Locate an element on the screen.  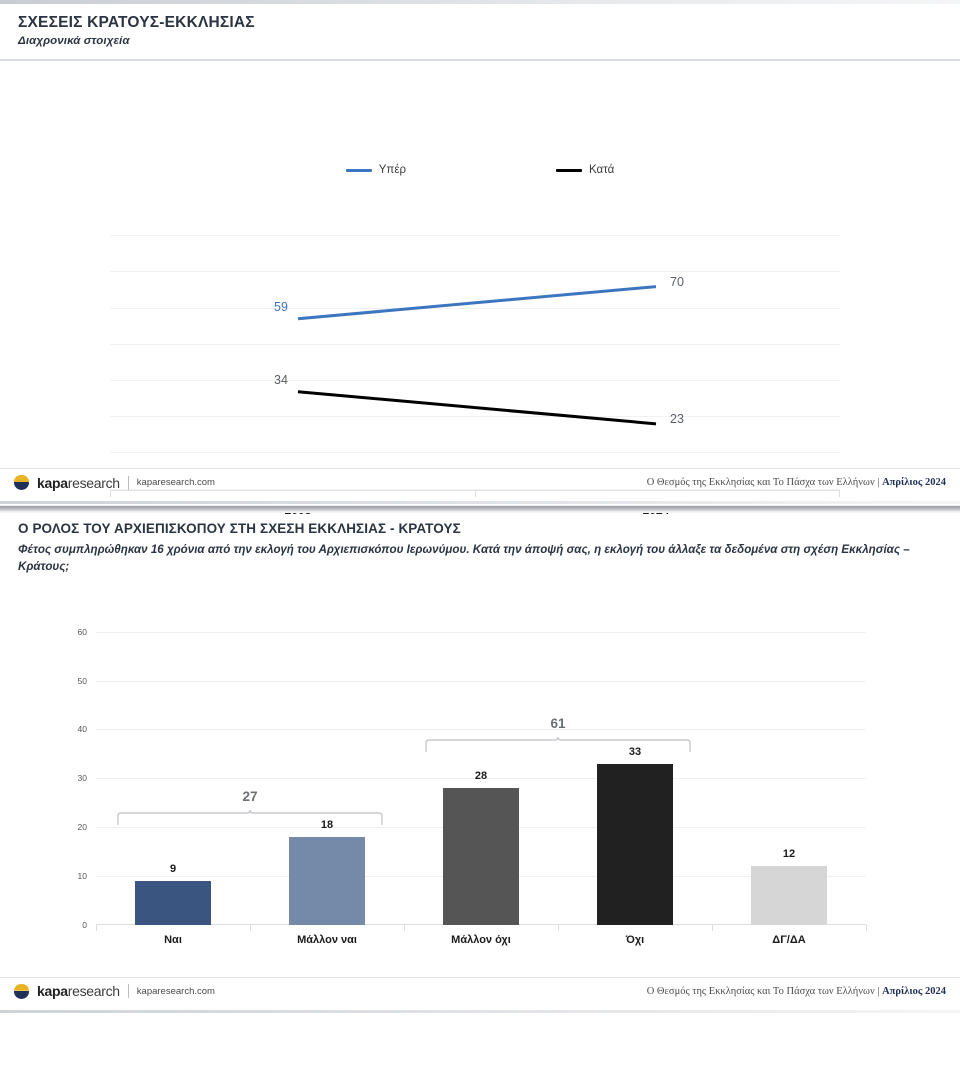
line-series-Κατά is located at coordinates (477, 408).